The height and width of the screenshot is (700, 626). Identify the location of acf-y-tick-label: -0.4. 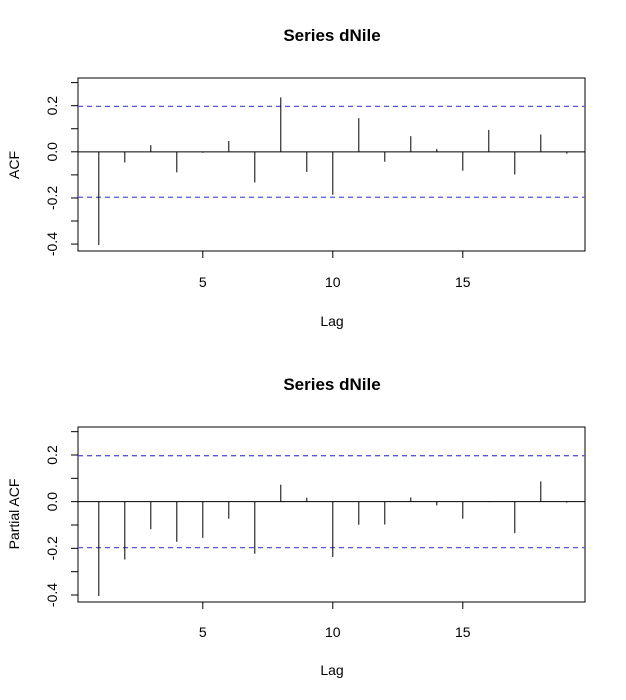
(52, 244).